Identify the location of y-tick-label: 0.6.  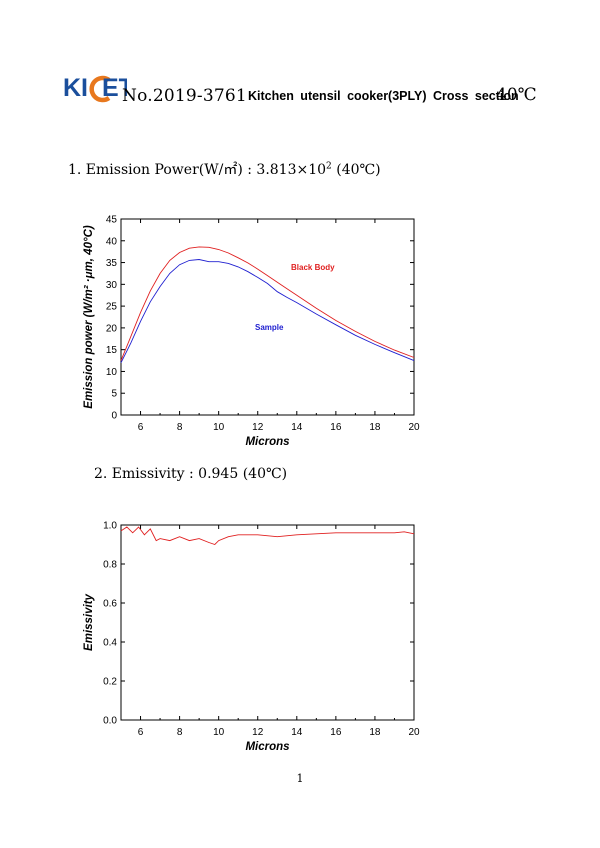
(110, 604).